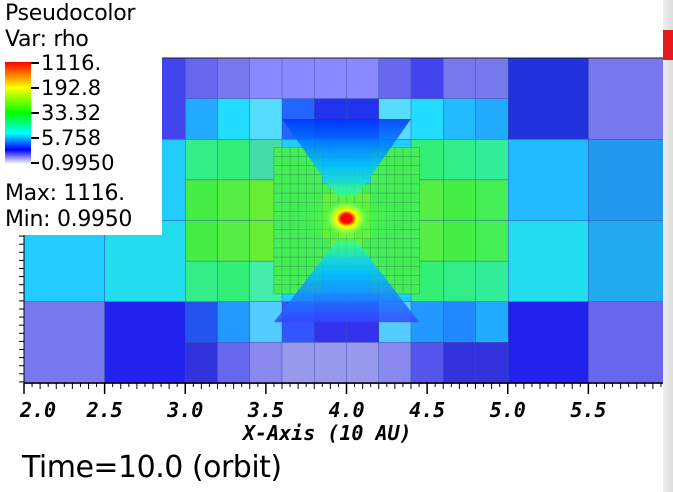 Image resolution: width=673 pixels, height=492 pixels. What do you see at coordinates (668, 246) in the screenshot?
I see `window-edge` at bounding box center [668, 246].